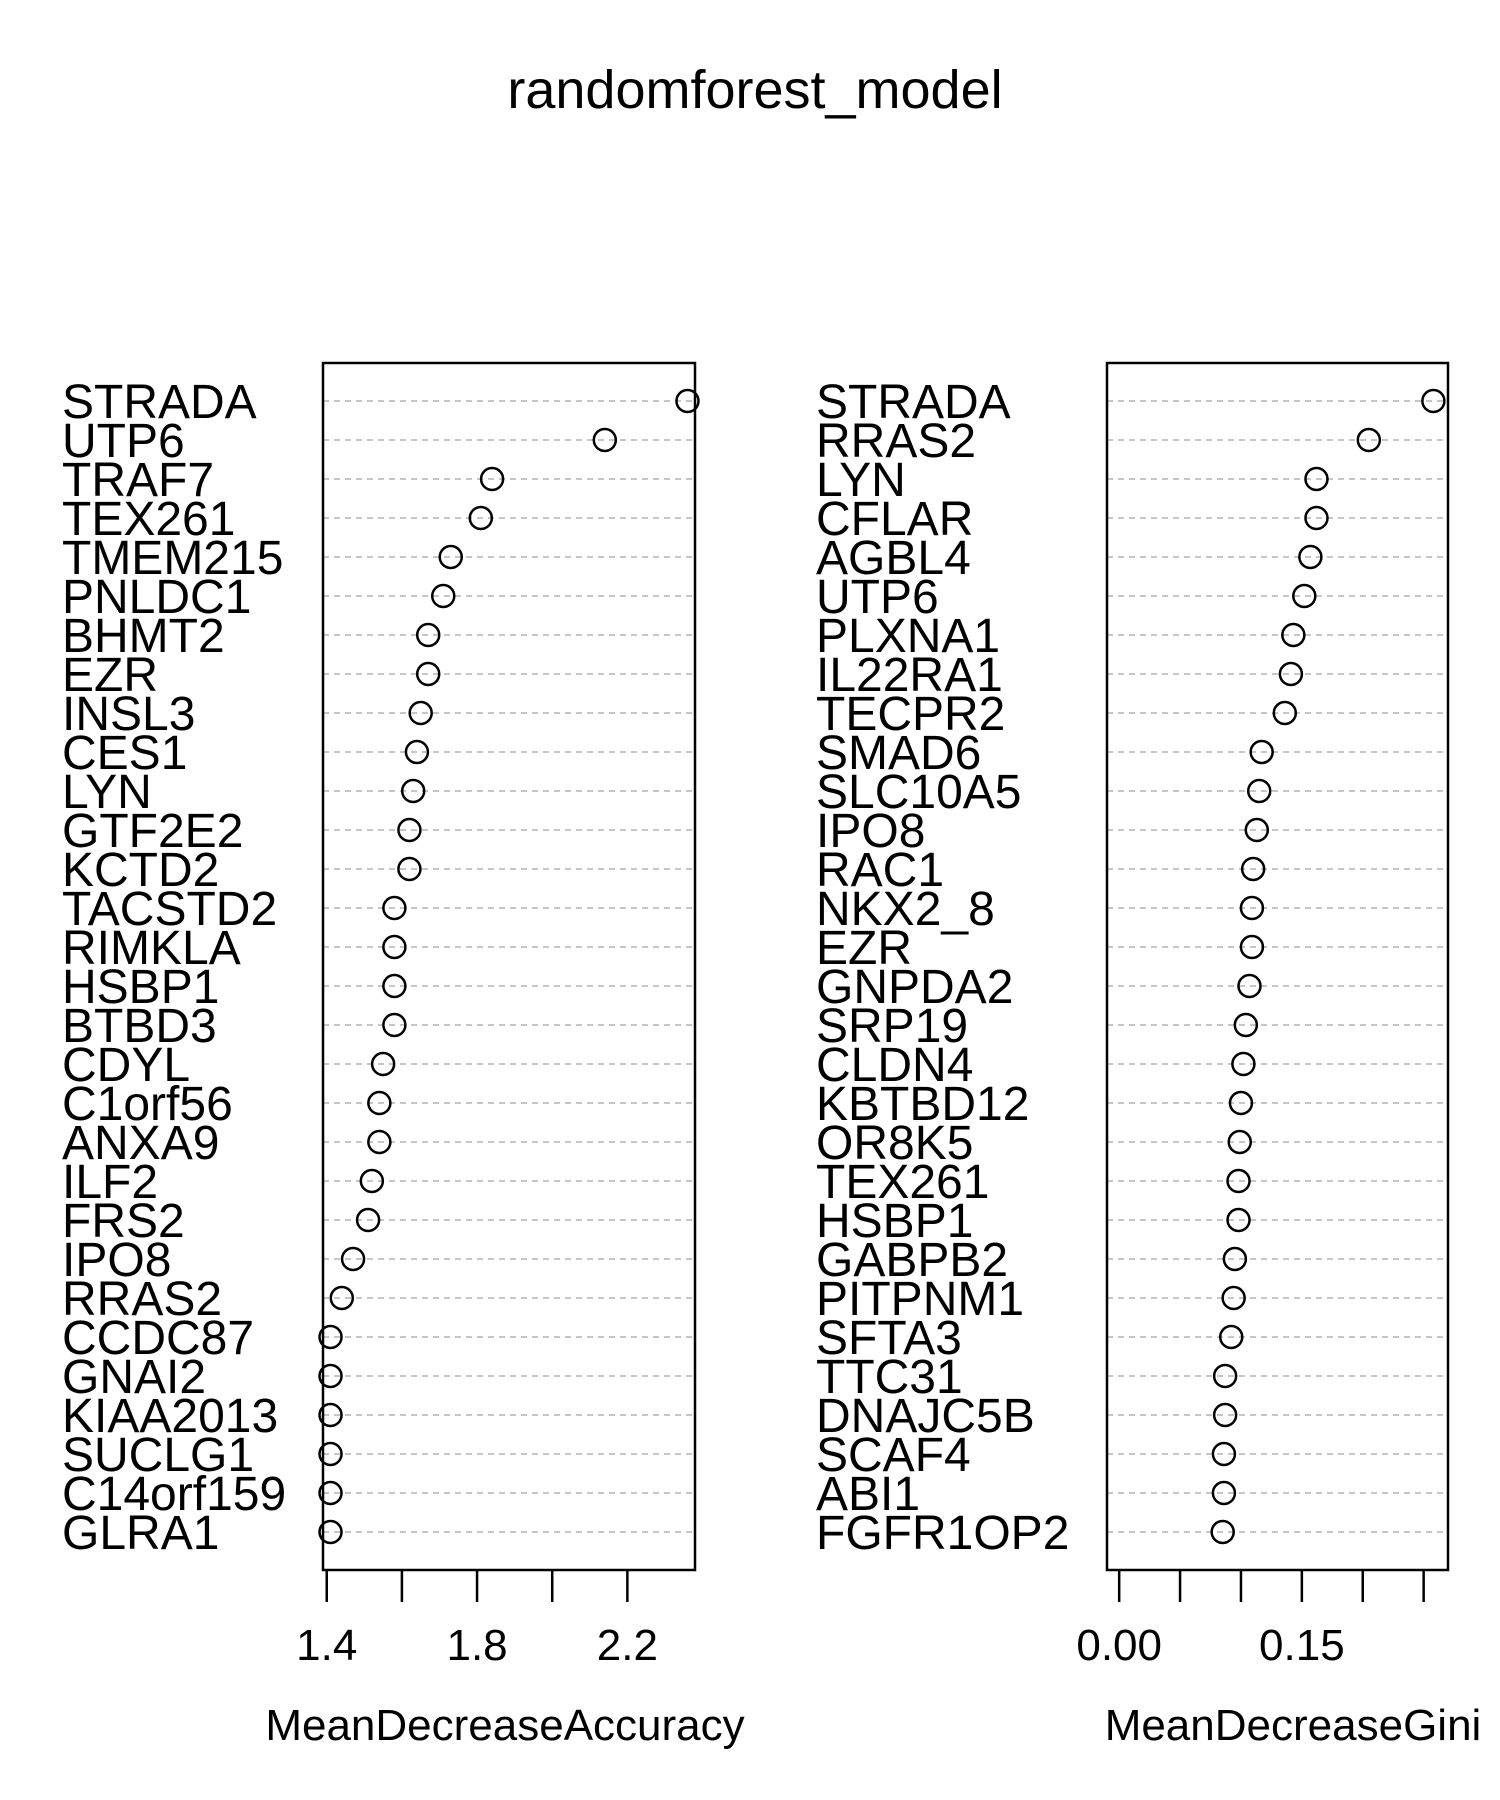 This screenshot has height=1800, width=1500. What do you see at coordinates (909, 675) in the screenshot?
I see `row-label-il22ra1: IL22RA1` at bounding box center [909, 675].